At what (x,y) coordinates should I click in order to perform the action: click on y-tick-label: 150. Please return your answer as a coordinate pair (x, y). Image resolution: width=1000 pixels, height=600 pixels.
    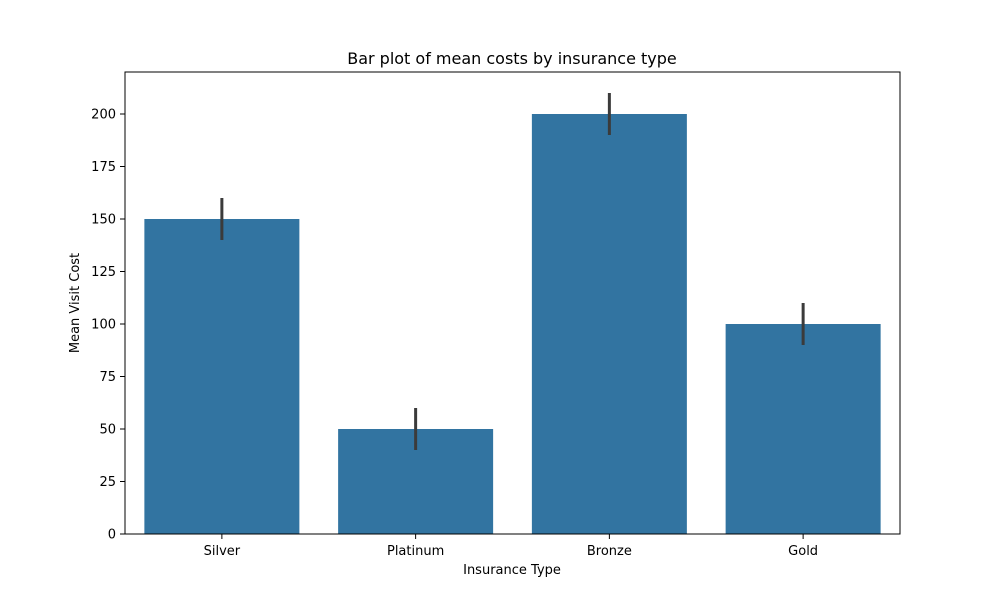
    Looking at the image, I should click on (103, 220).